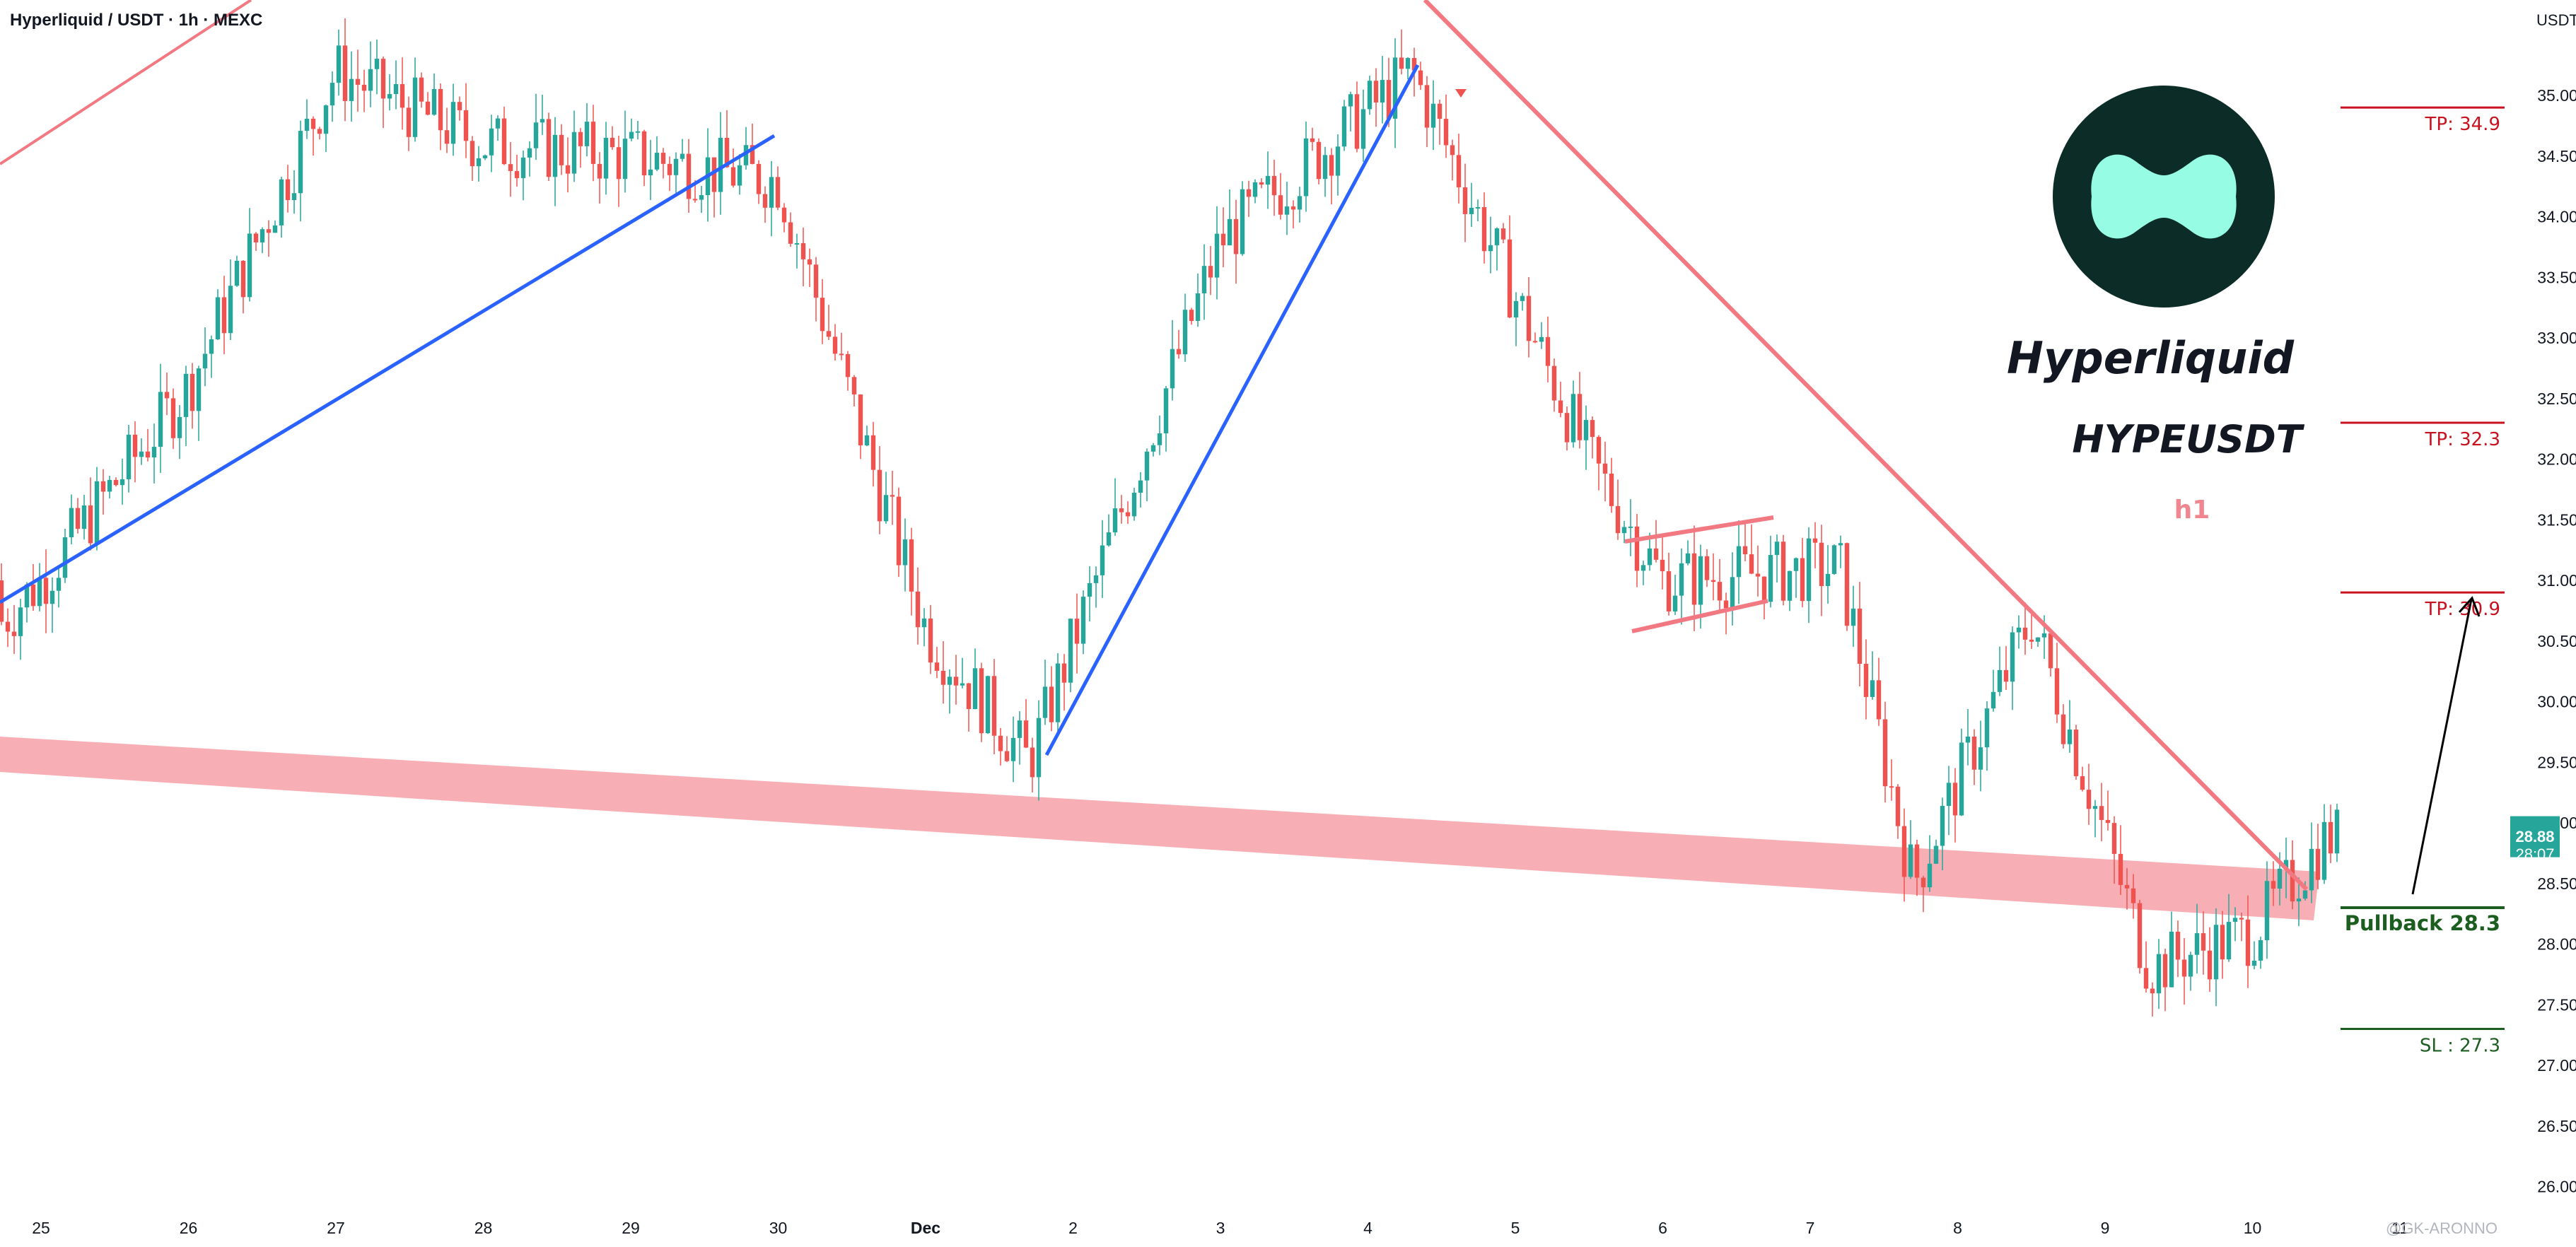  I want to click on chart-title: Hyperliquid / USDT · 1h · MEXC, so click(136, 20).